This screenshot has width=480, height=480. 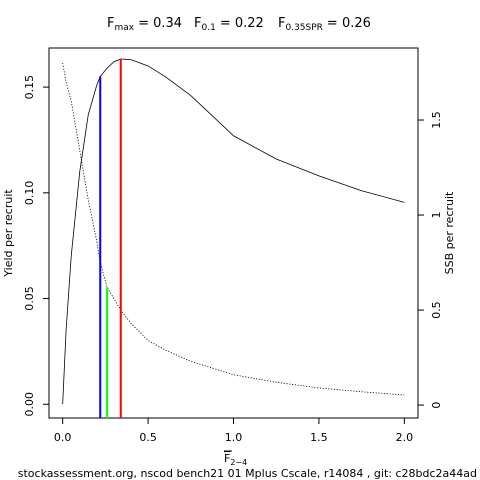 I want to click on y2-tick-label: 1.5, so click(x=436, y=119).